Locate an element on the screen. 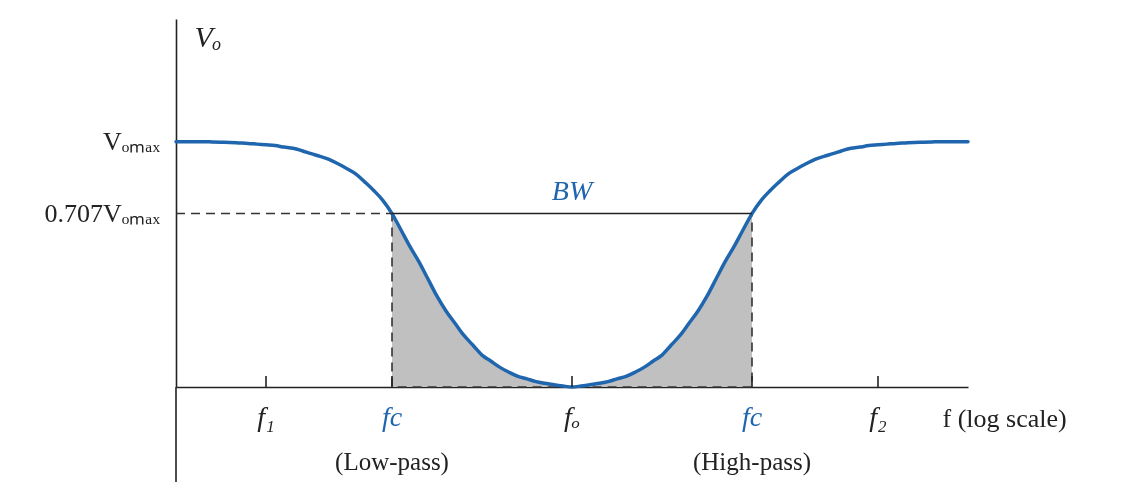  category-label: fc (High-pass) is located at coordinates (752, 438).